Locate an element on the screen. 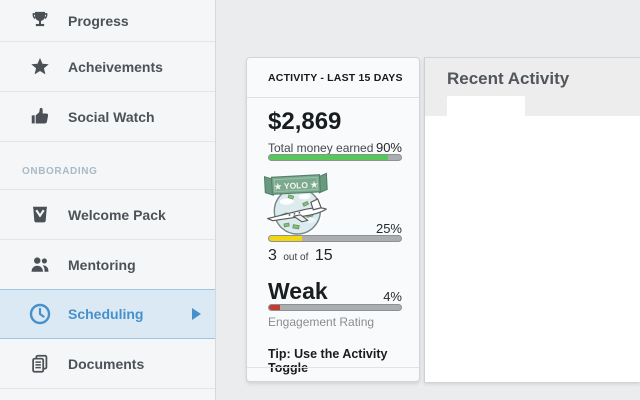  activity-panel-footer is located at coordinates (333, 374).